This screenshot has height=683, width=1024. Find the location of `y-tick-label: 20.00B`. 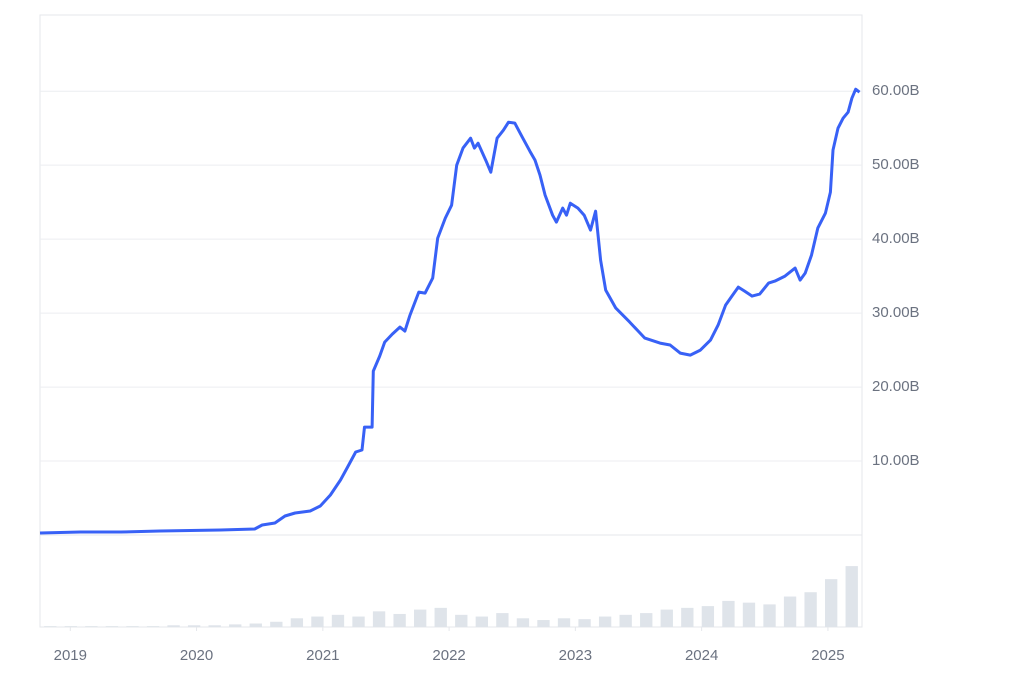

y-tick-label: 20.00B is located at coordinates (896, 386).